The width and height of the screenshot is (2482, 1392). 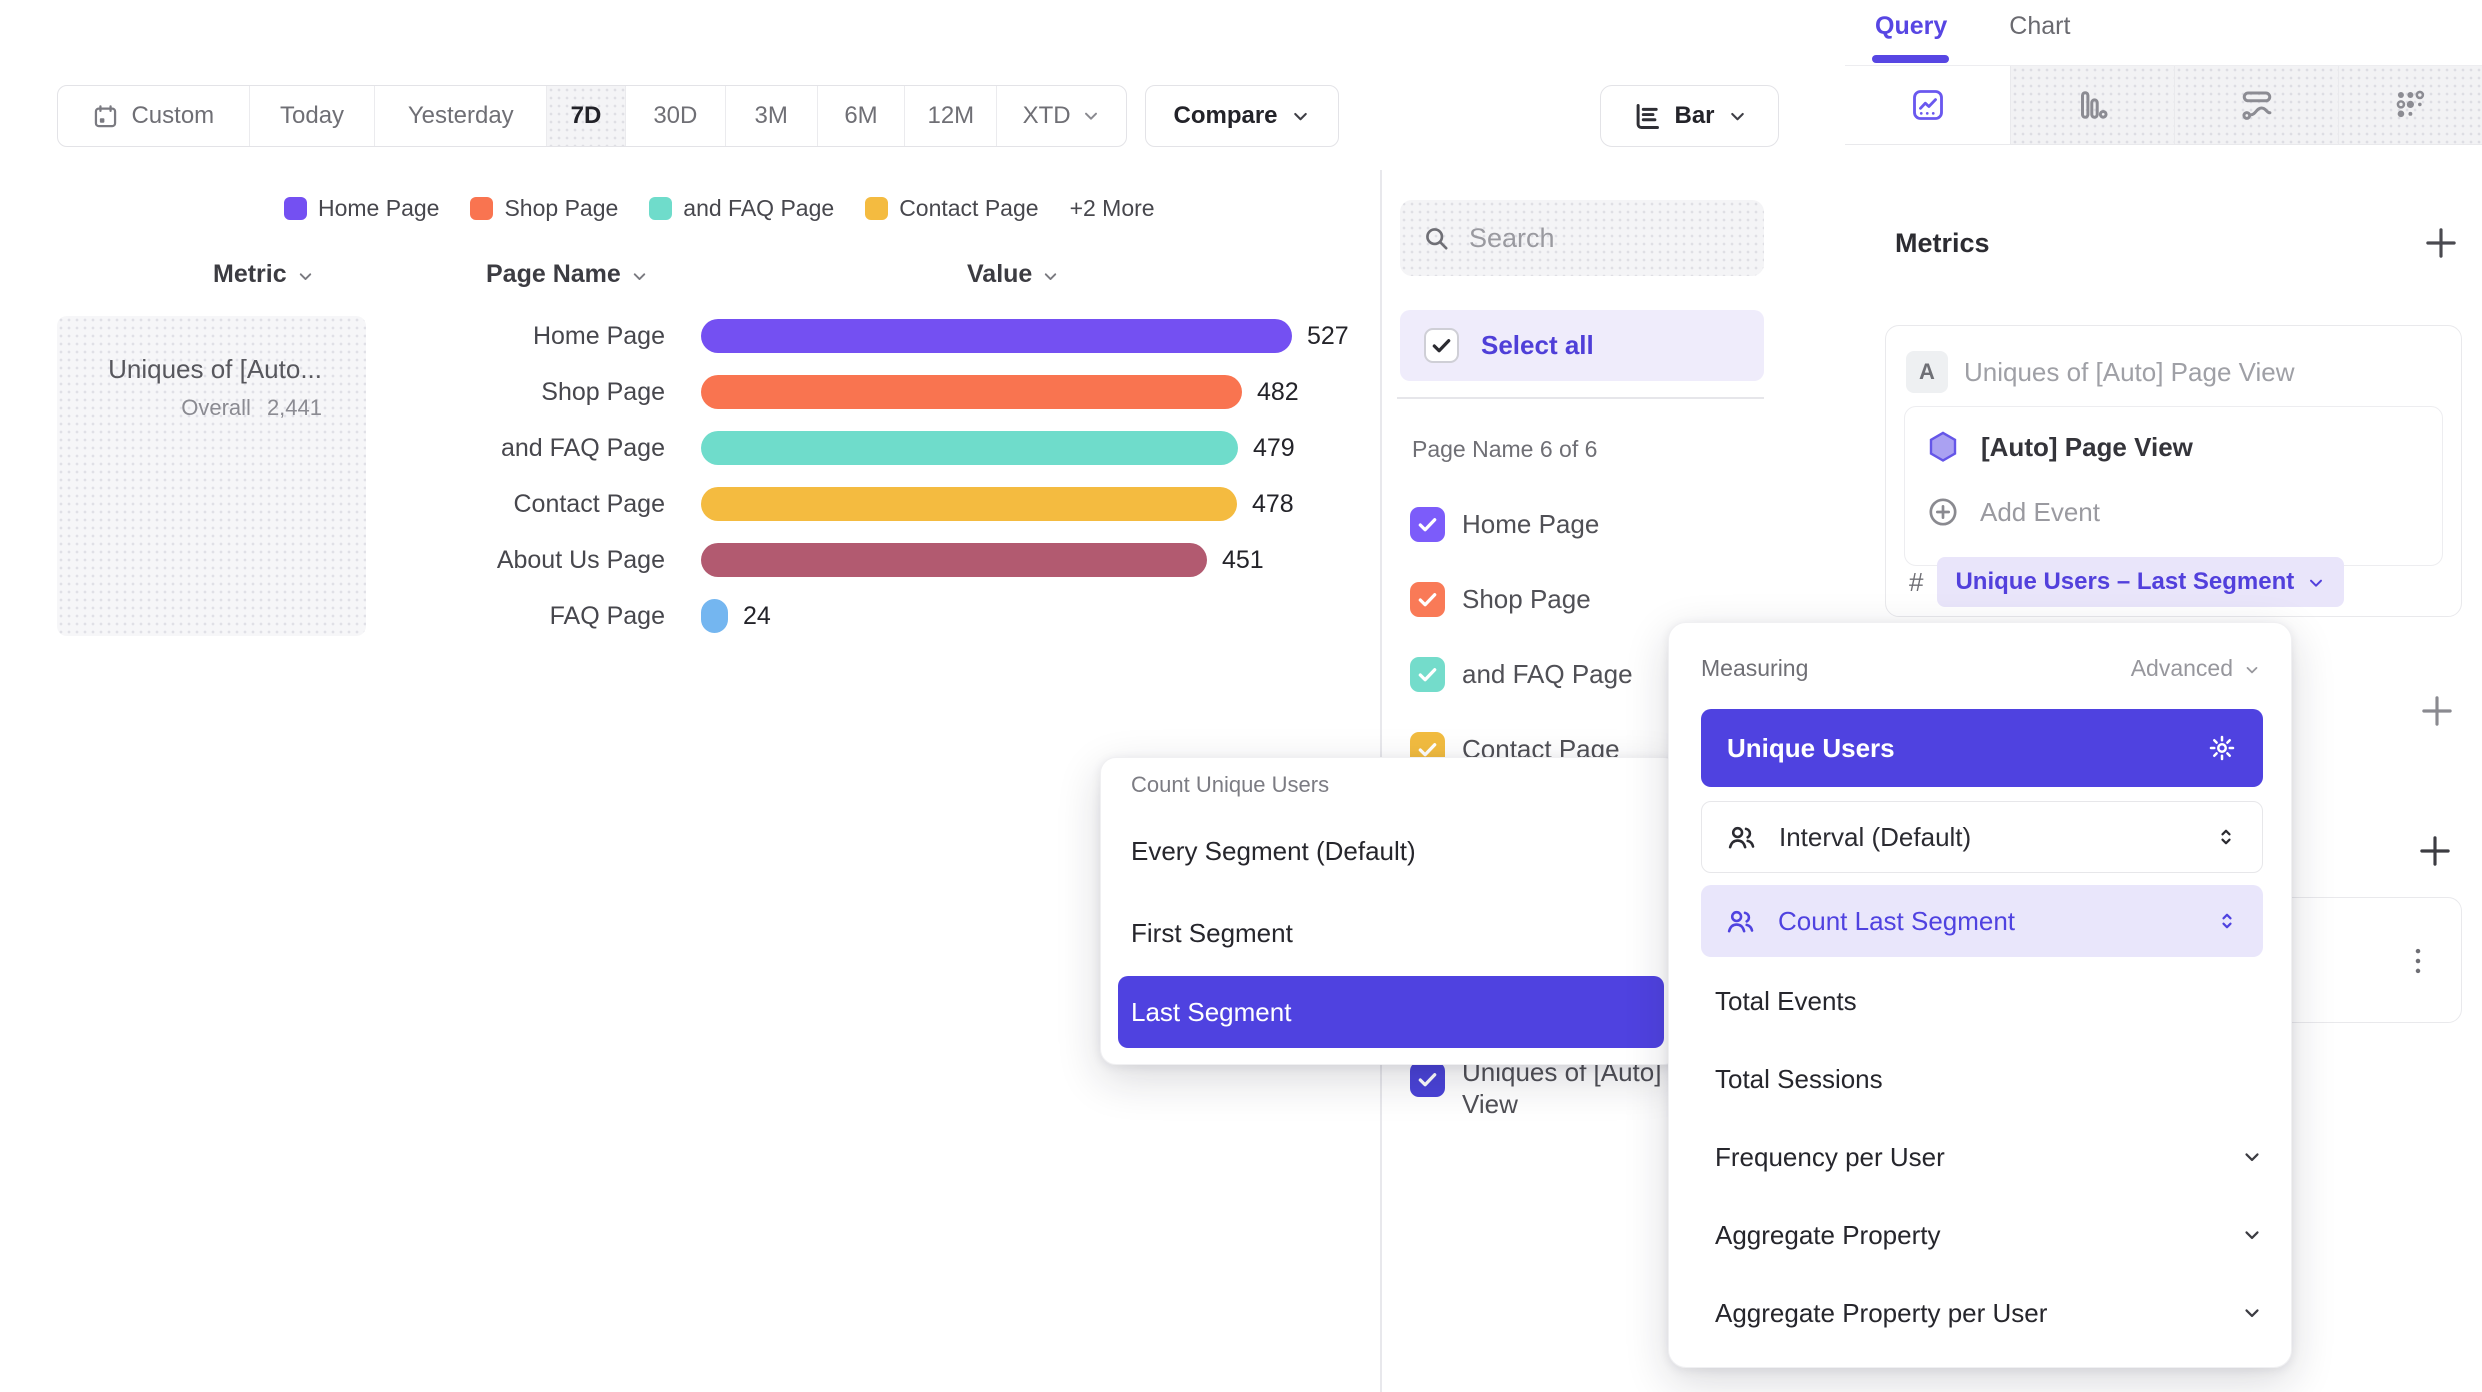 What do you see at coordinates (770, 116) in the screenshot?
I see `date-range-3m: 3M` at bounding box center [770, 116].